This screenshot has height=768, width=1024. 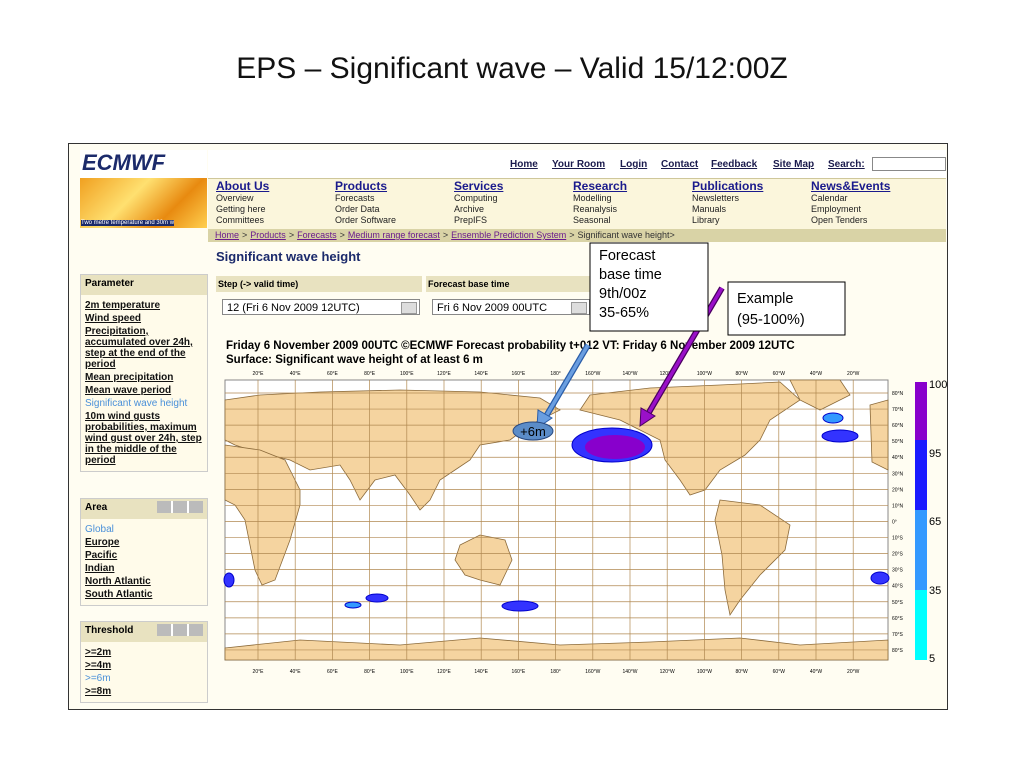 I want to click on menu-item: Overview, so click(x=235, y=198).